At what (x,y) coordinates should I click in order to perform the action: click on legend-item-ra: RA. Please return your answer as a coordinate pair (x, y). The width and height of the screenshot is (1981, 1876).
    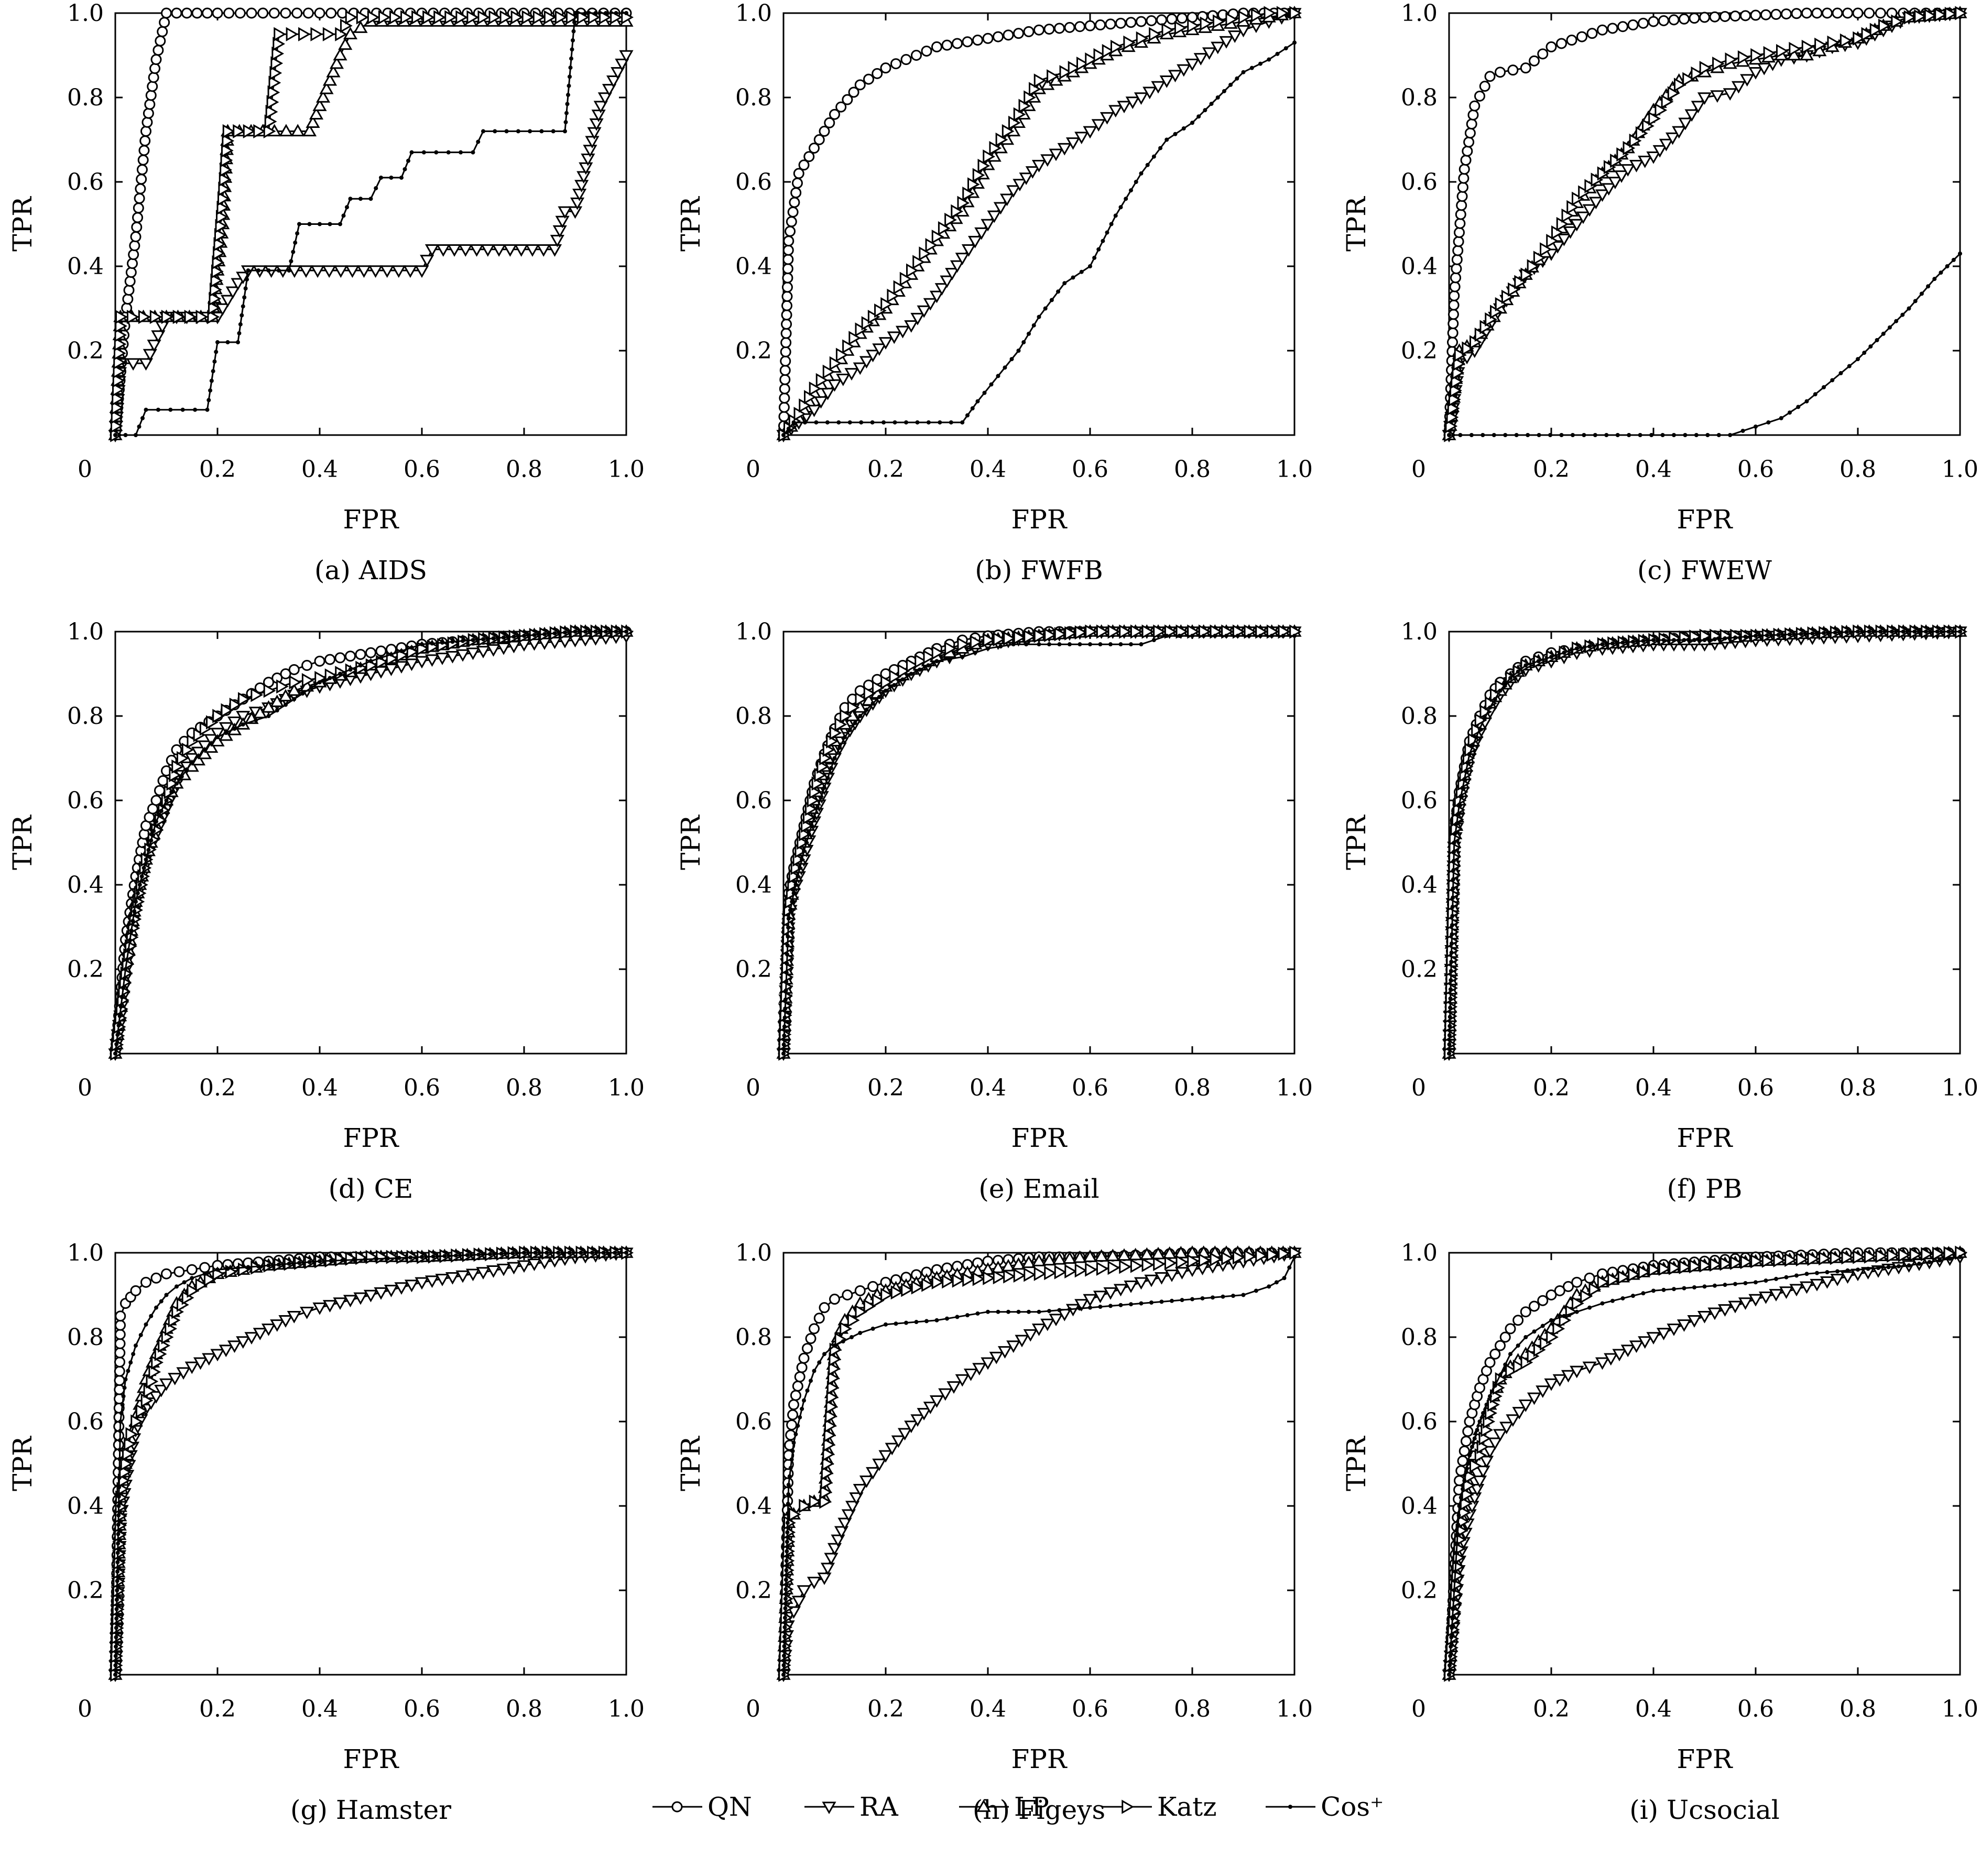
    Looking at the image, I should click on (851, 1807).